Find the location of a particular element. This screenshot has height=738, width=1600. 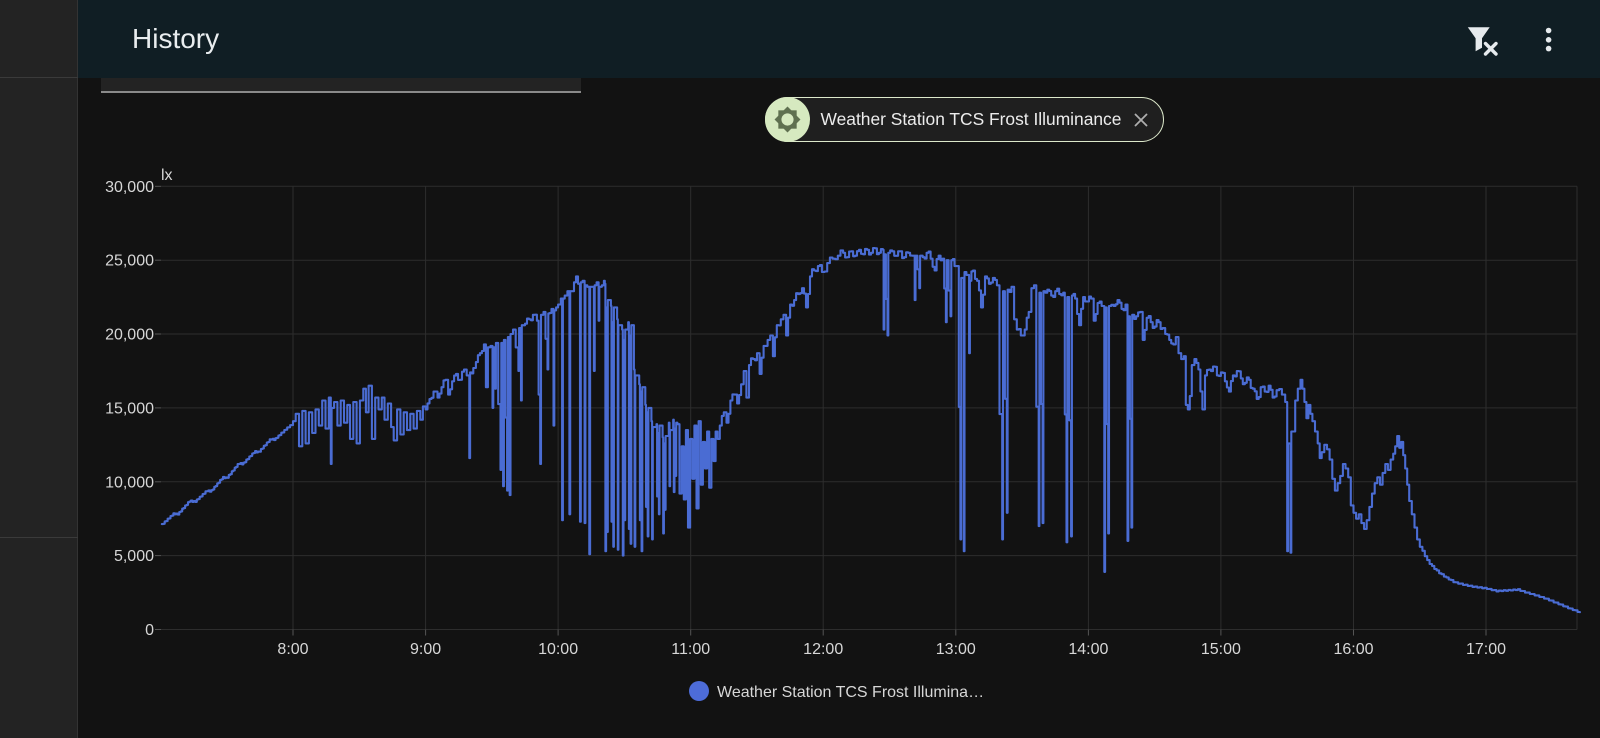

svg-text: 17:00 is located at coordinates (1486, 649).